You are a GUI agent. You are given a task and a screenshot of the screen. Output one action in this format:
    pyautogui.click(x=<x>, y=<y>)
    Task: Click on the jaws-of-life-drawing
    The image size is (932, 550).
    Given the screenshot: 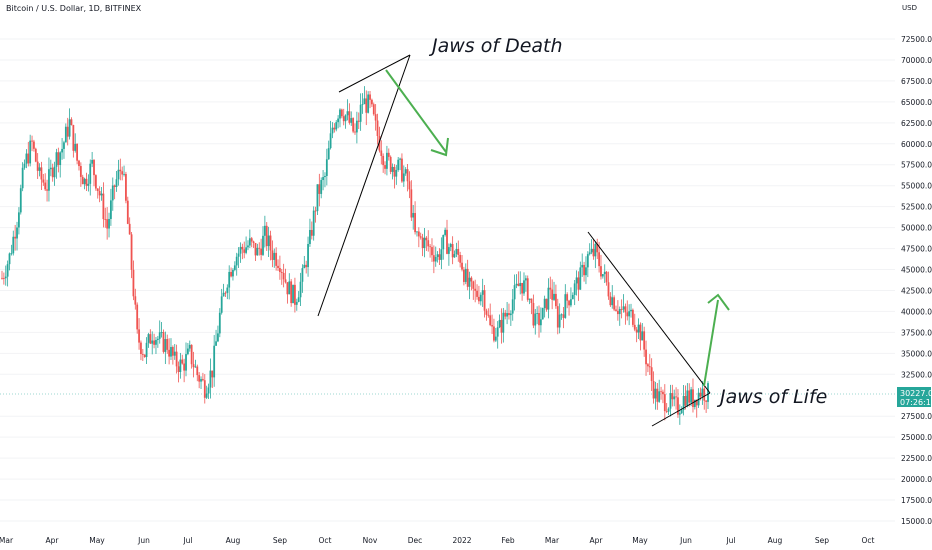 What is the action you would take?
    pyautogui.click(x=658, y=329)
    